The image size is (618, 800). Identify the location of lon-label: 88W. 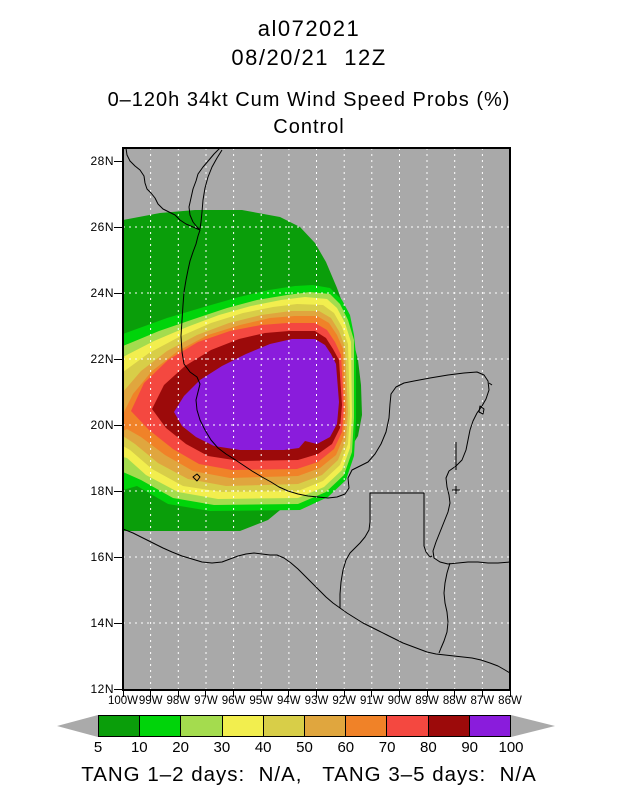
(454, 701).